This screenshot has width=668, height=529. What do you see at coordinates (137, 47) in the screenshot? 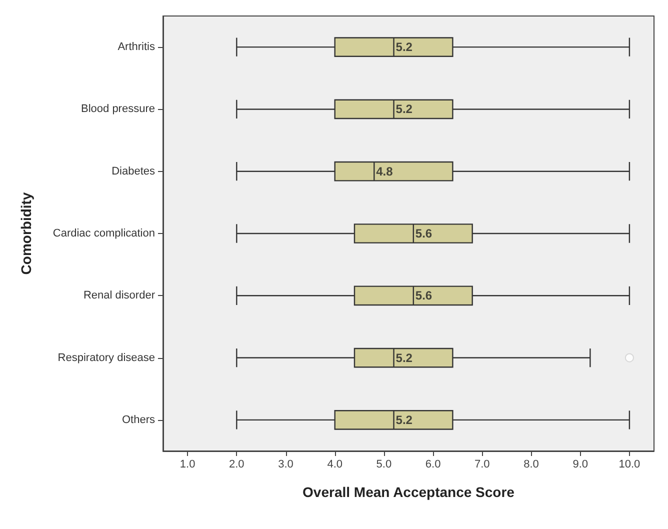
I see `y-tick-label: Arthritis` at bounding box center [137, 47].